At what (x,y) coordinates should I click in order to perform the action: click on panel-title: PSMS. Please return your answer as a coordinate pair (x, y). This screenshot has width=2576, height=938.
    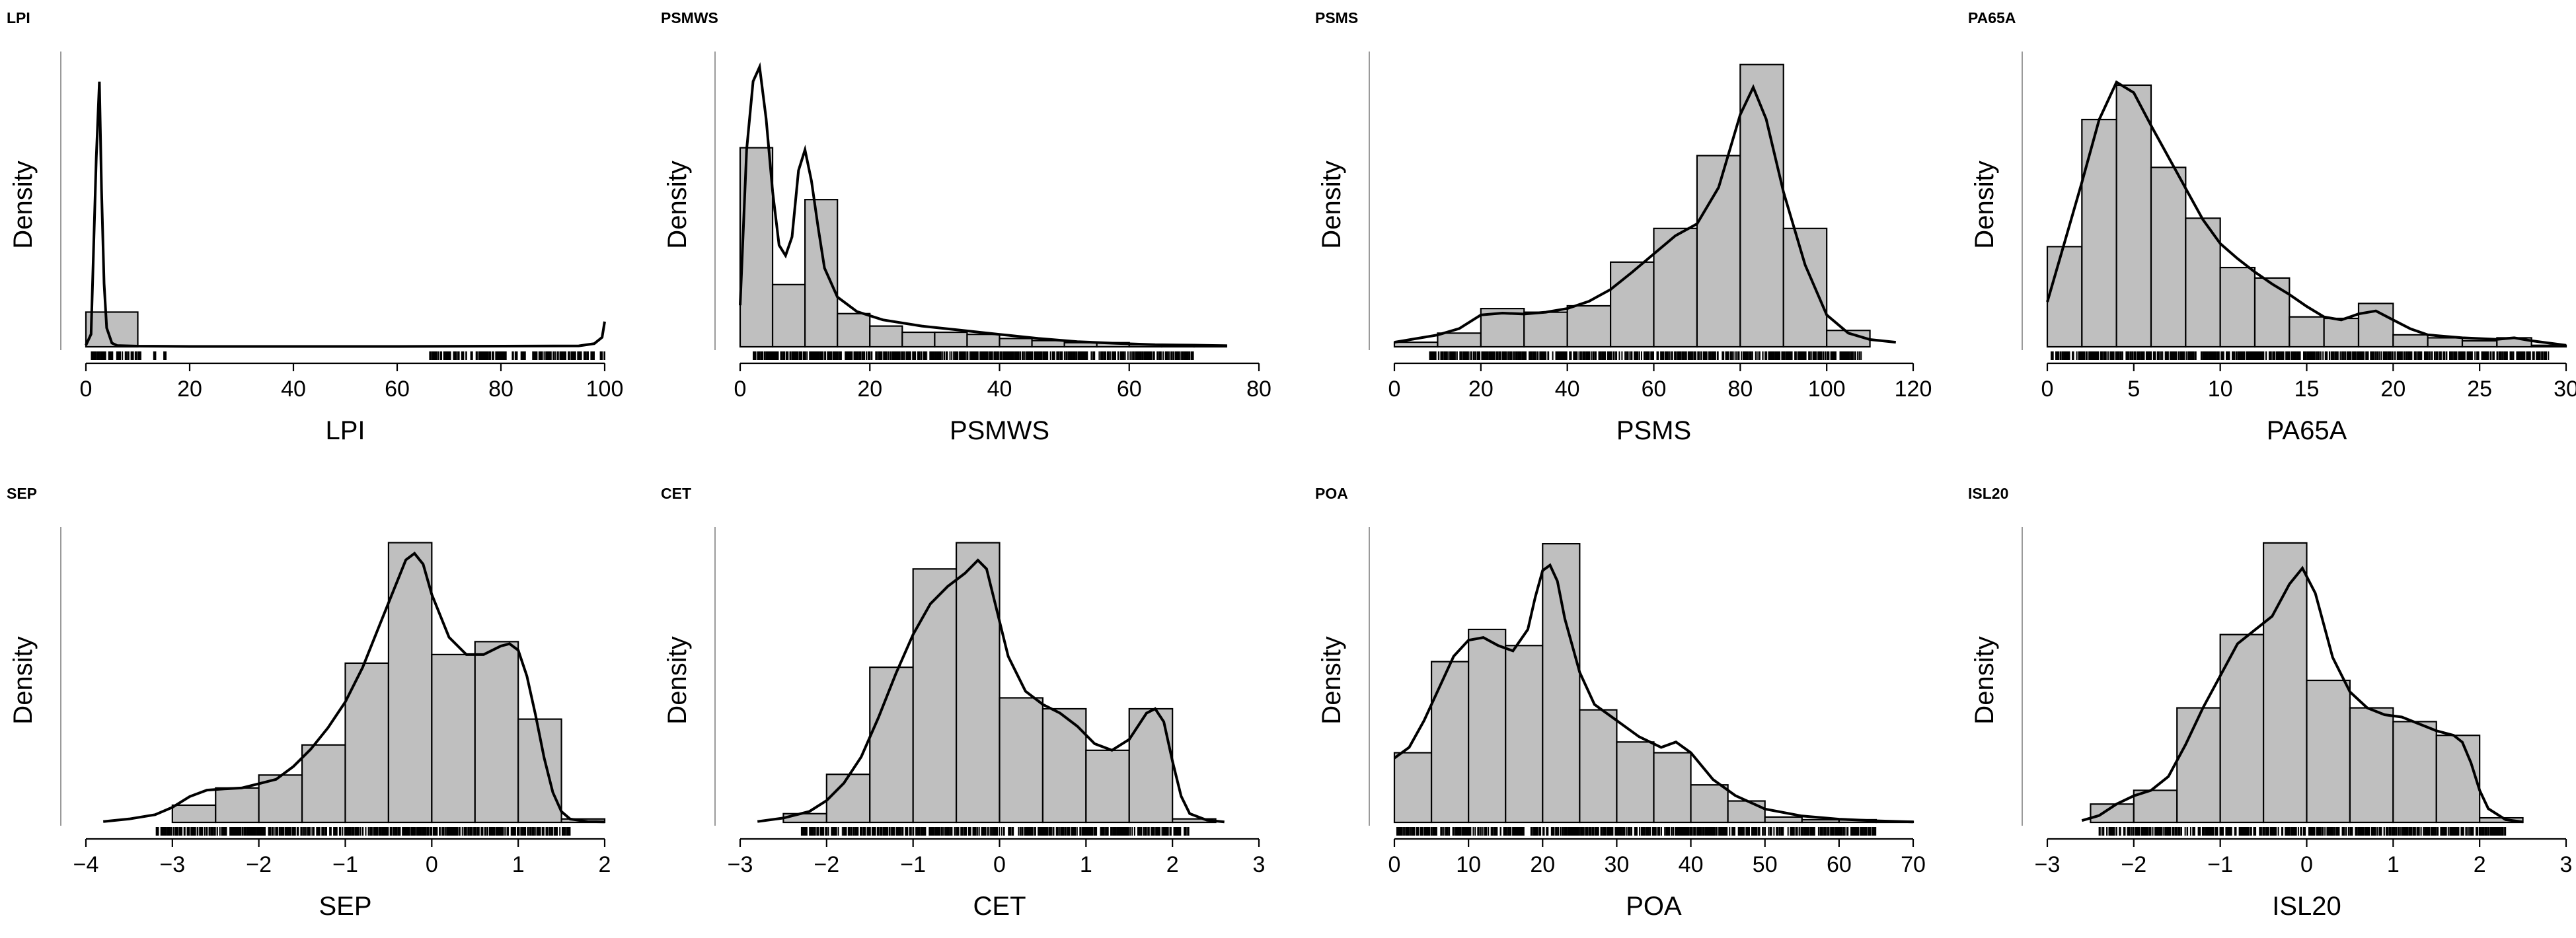
    Looking at the image, I should click on (1337, 17).